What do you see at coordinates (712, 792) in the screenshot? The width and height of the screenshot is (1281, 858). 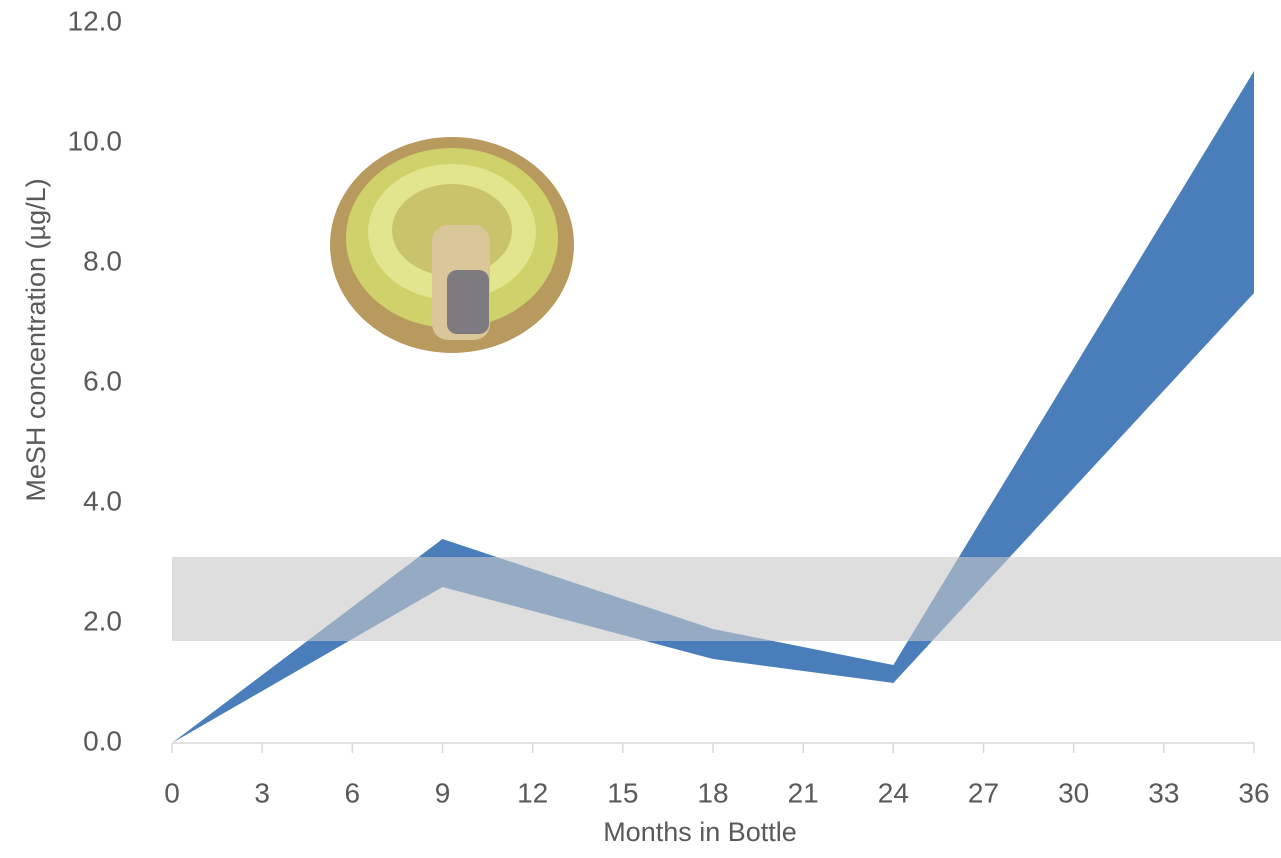 I see `x-tick-label: 18` at bounding box center [712, 792].